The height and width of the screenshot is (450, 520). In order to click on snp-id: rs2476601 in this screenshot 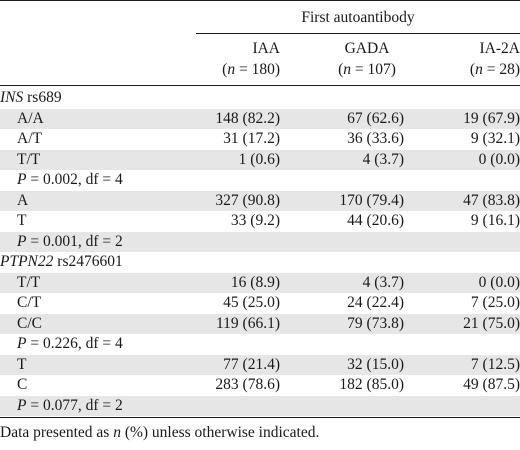, I will do `click(90, 261)`.